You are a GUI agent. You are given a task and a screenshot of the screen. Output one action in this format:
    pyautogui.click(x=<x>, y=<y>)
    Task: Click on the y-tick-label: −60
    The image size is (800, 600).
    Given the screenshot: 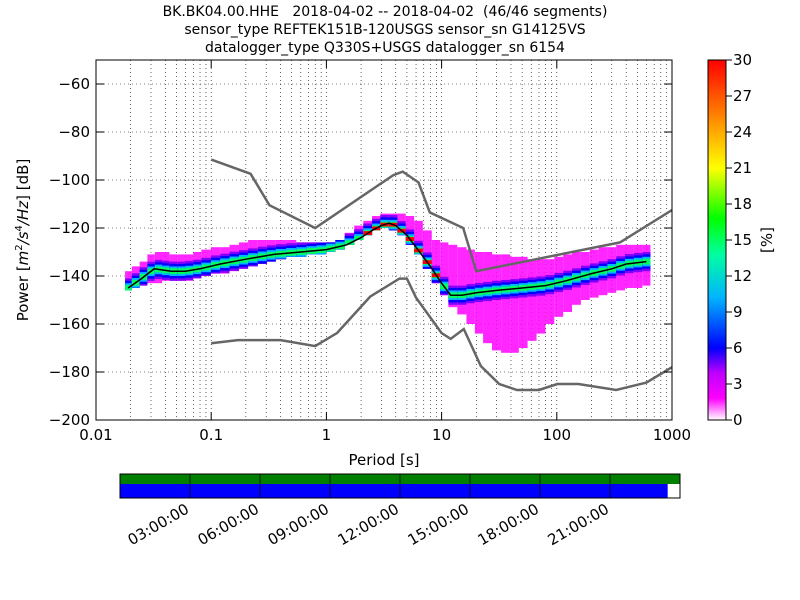 What is the action you would take?
    pyautogui.click(x=74, y=84)
    